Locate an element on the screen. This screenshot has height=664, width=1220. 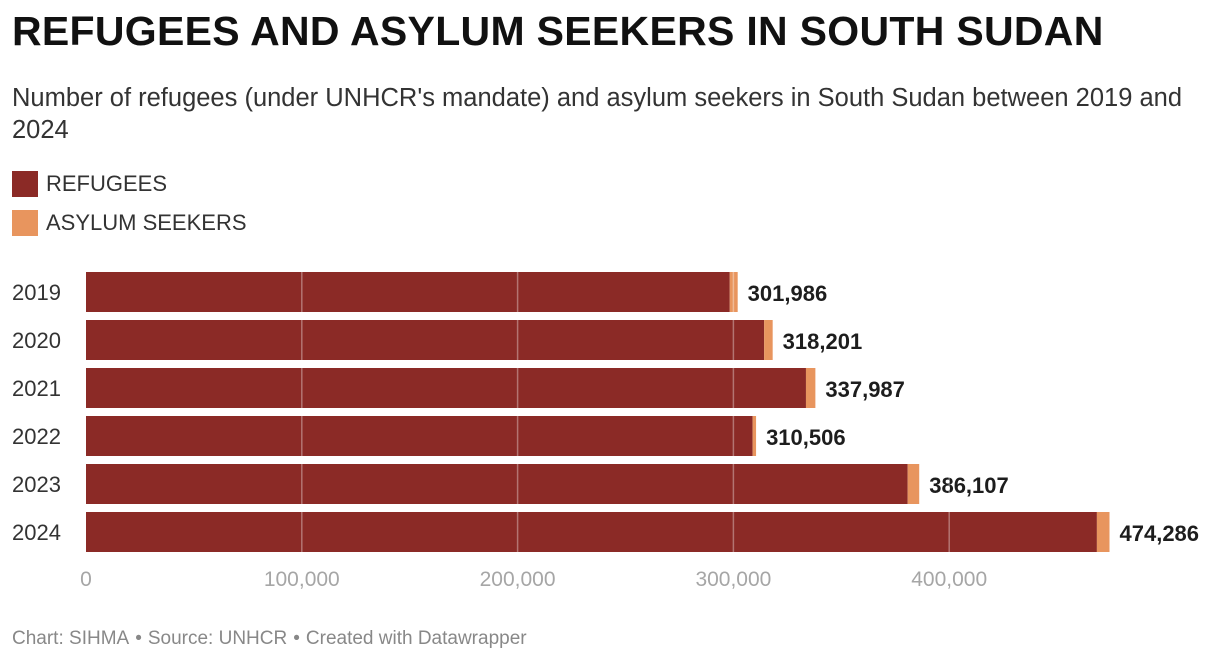
legend-item-asylum-seekers: ASYLUM SEEKERS is located at coordinates (129, 223).